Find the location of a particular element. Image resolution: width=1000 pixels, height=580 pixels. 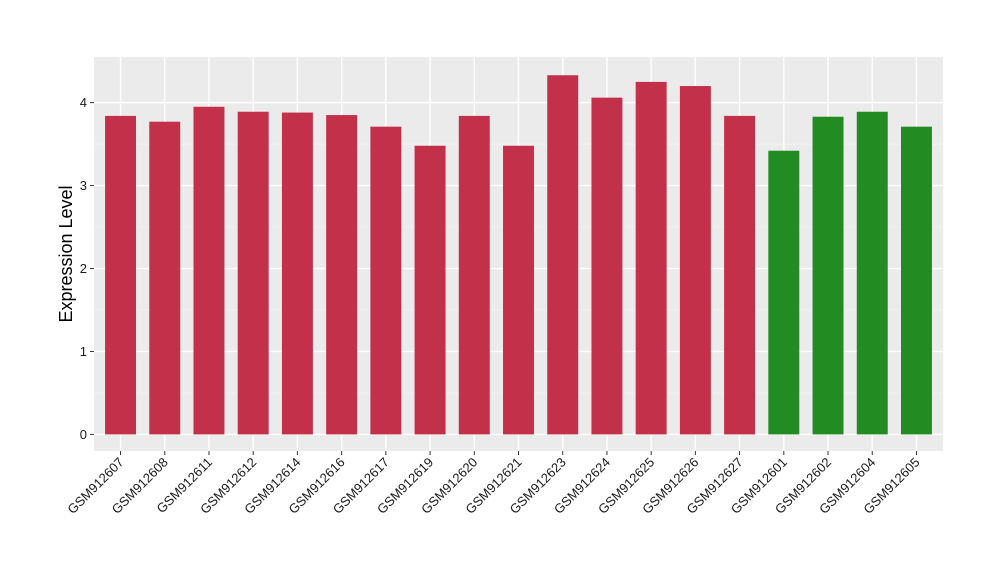

bar-gsm912621 is located at coordinates (518, 290).